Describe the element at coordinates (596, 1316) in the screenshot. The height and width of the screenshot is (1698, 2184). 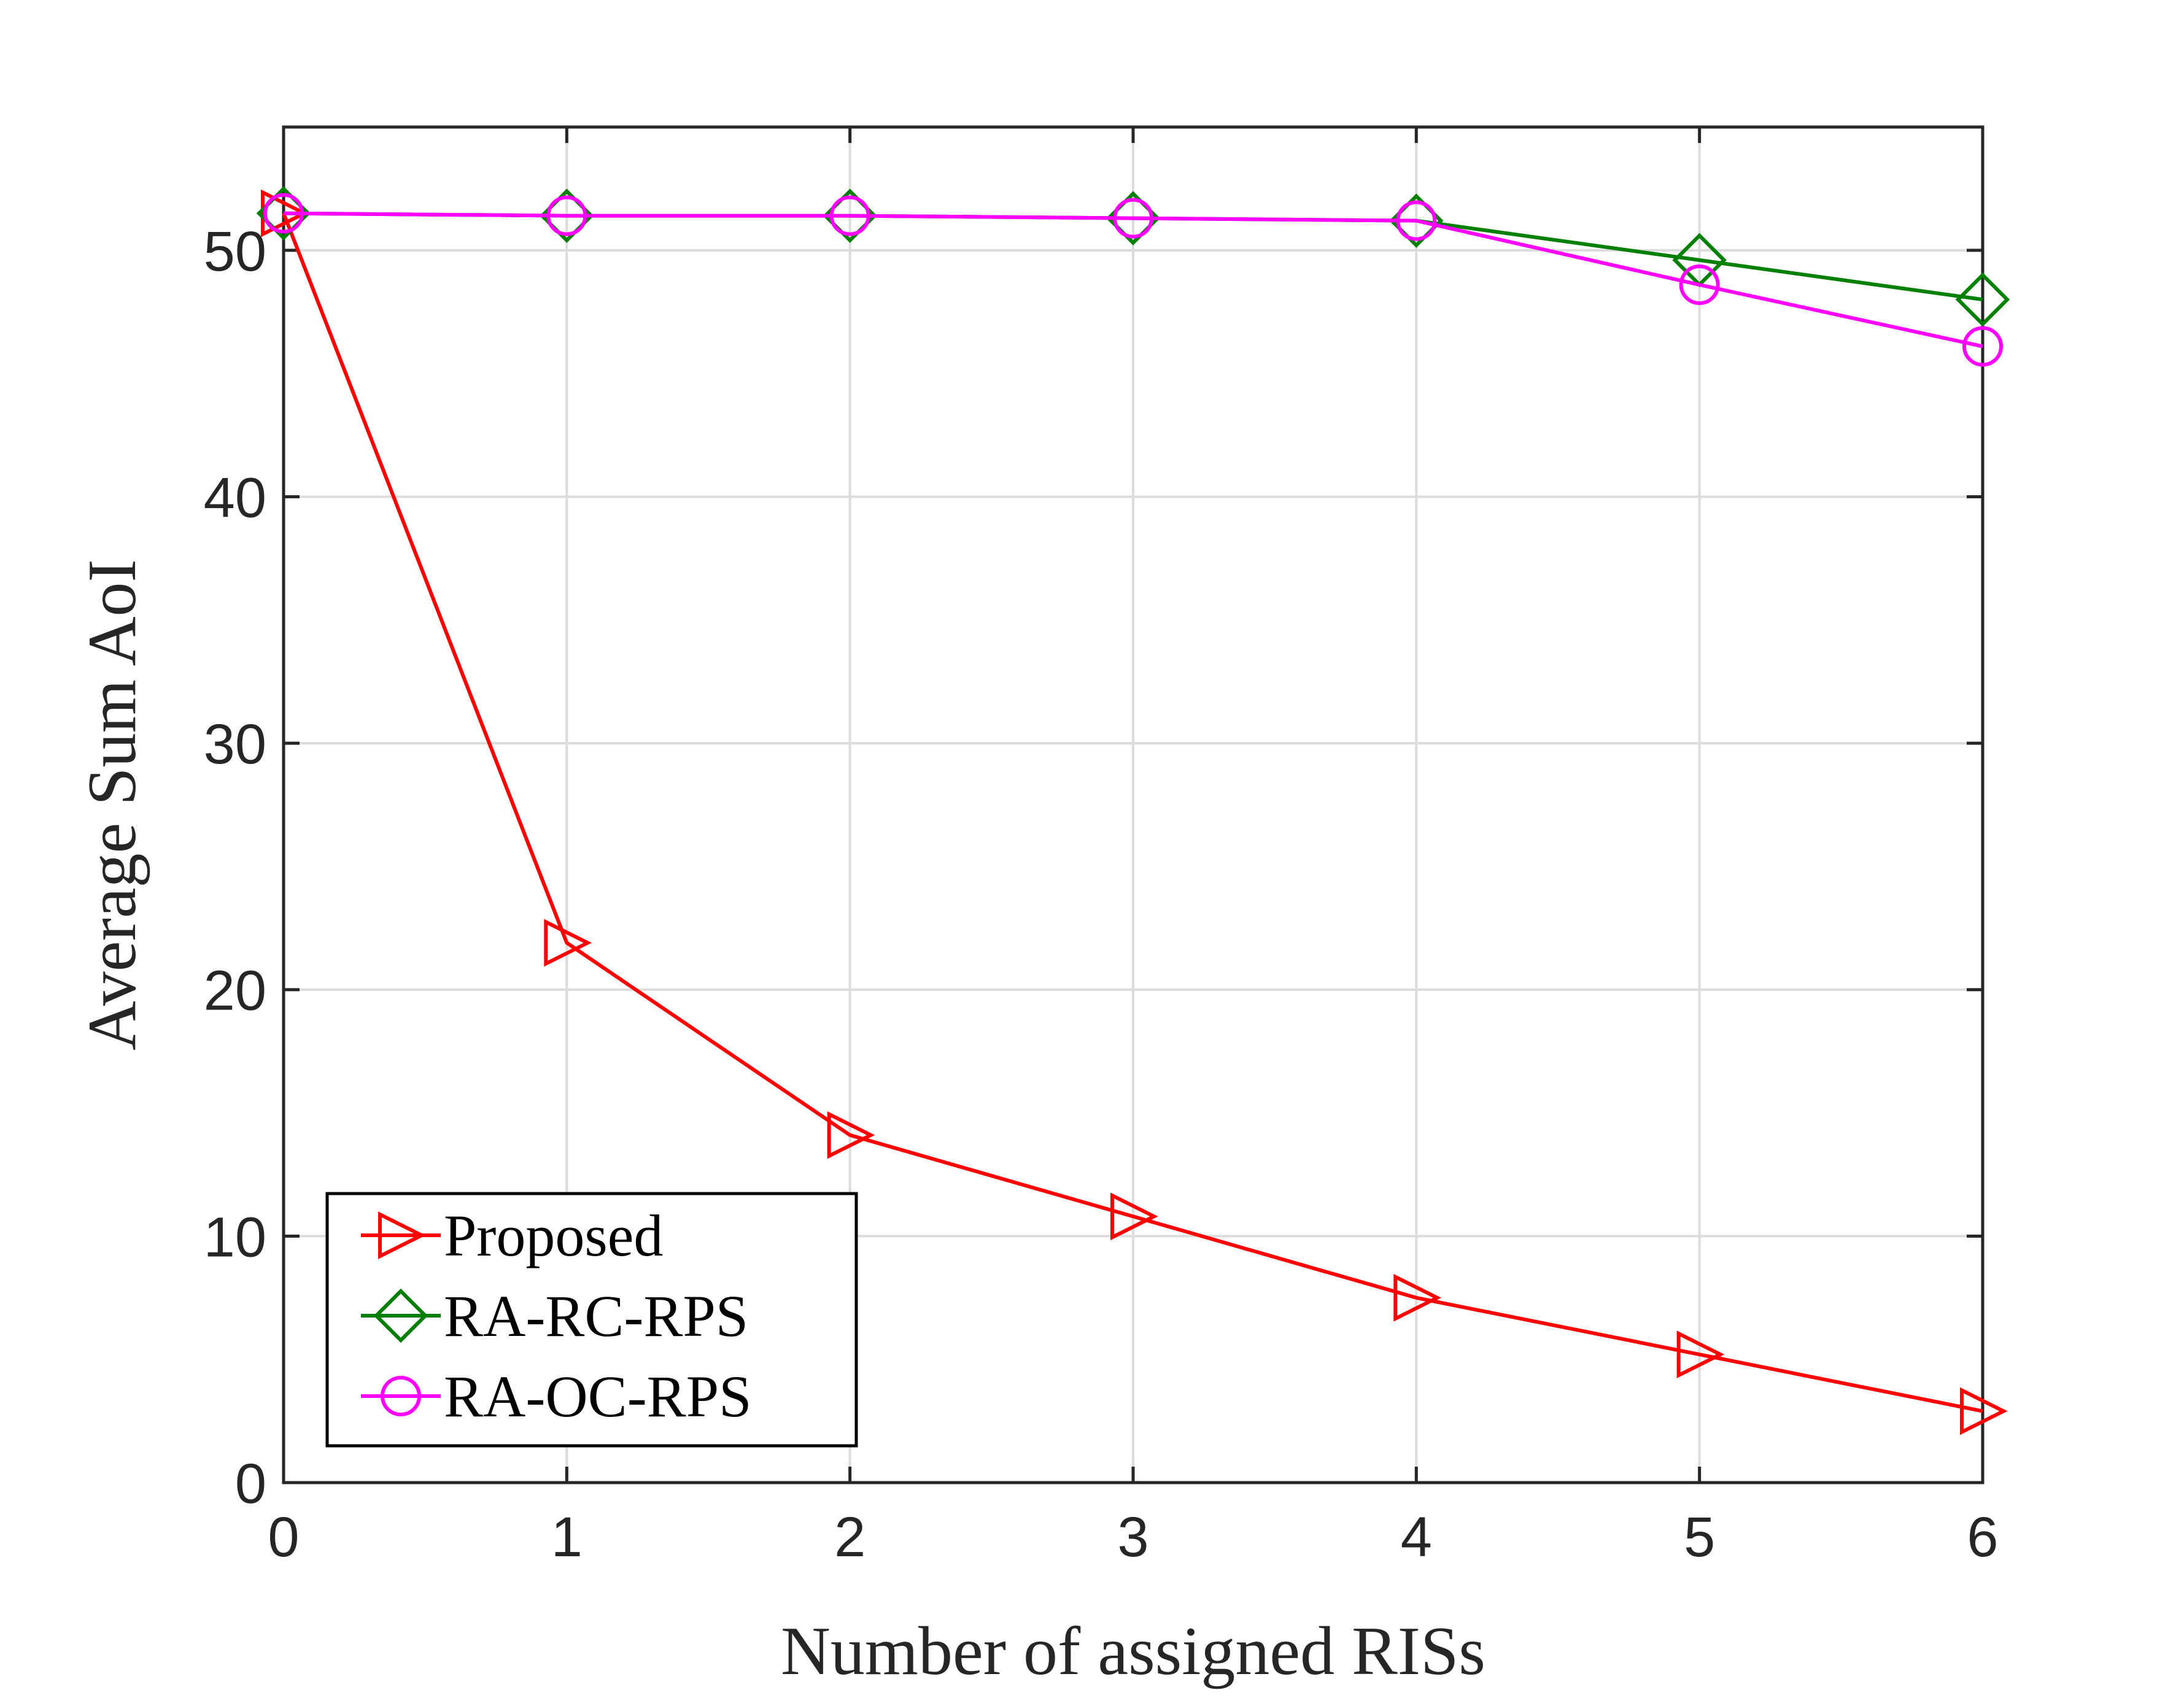
I see `legend-label: RA-RC-RPS` at that location.